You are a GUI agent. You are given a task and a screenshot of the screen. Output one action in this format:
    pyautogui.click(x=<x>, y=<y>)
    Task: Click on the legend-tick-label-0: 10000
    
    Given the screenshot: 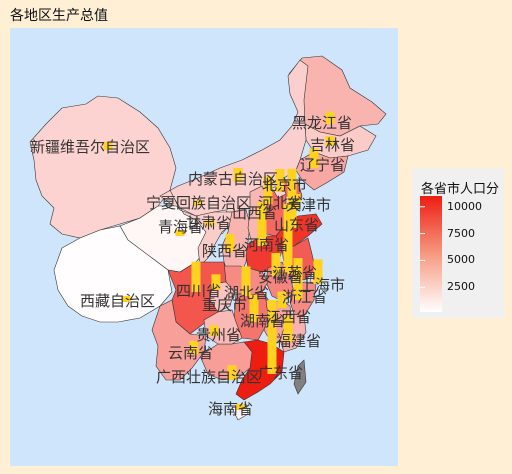 What is the action you would take?
    pyautogui.click(x=464, y=206)
    